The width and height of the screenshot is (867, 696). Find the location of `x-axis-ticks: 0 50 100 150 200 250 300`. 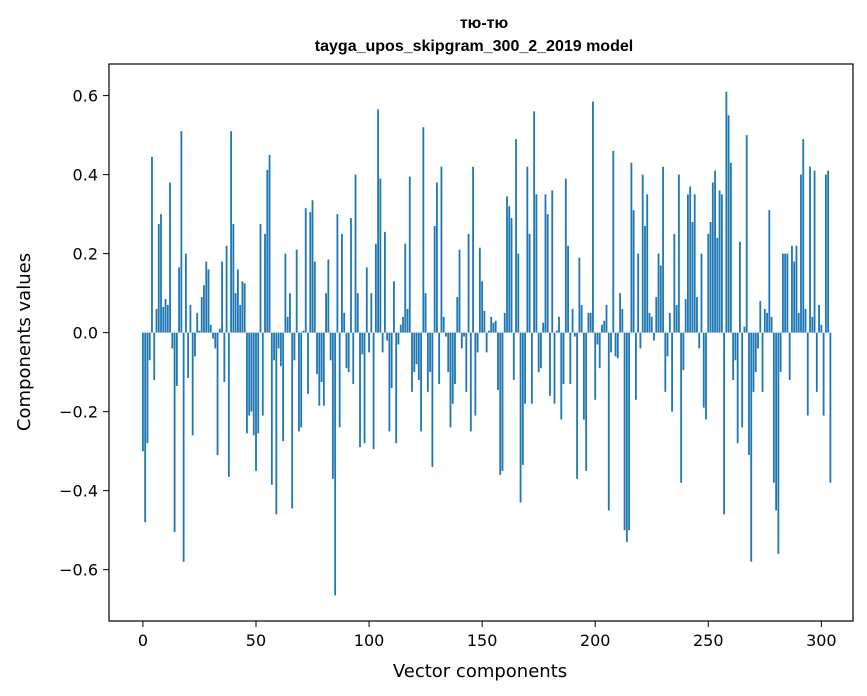

x-axis-ticks: 0 50 100 150 200 250 300 is located at coordinates (487, 635).